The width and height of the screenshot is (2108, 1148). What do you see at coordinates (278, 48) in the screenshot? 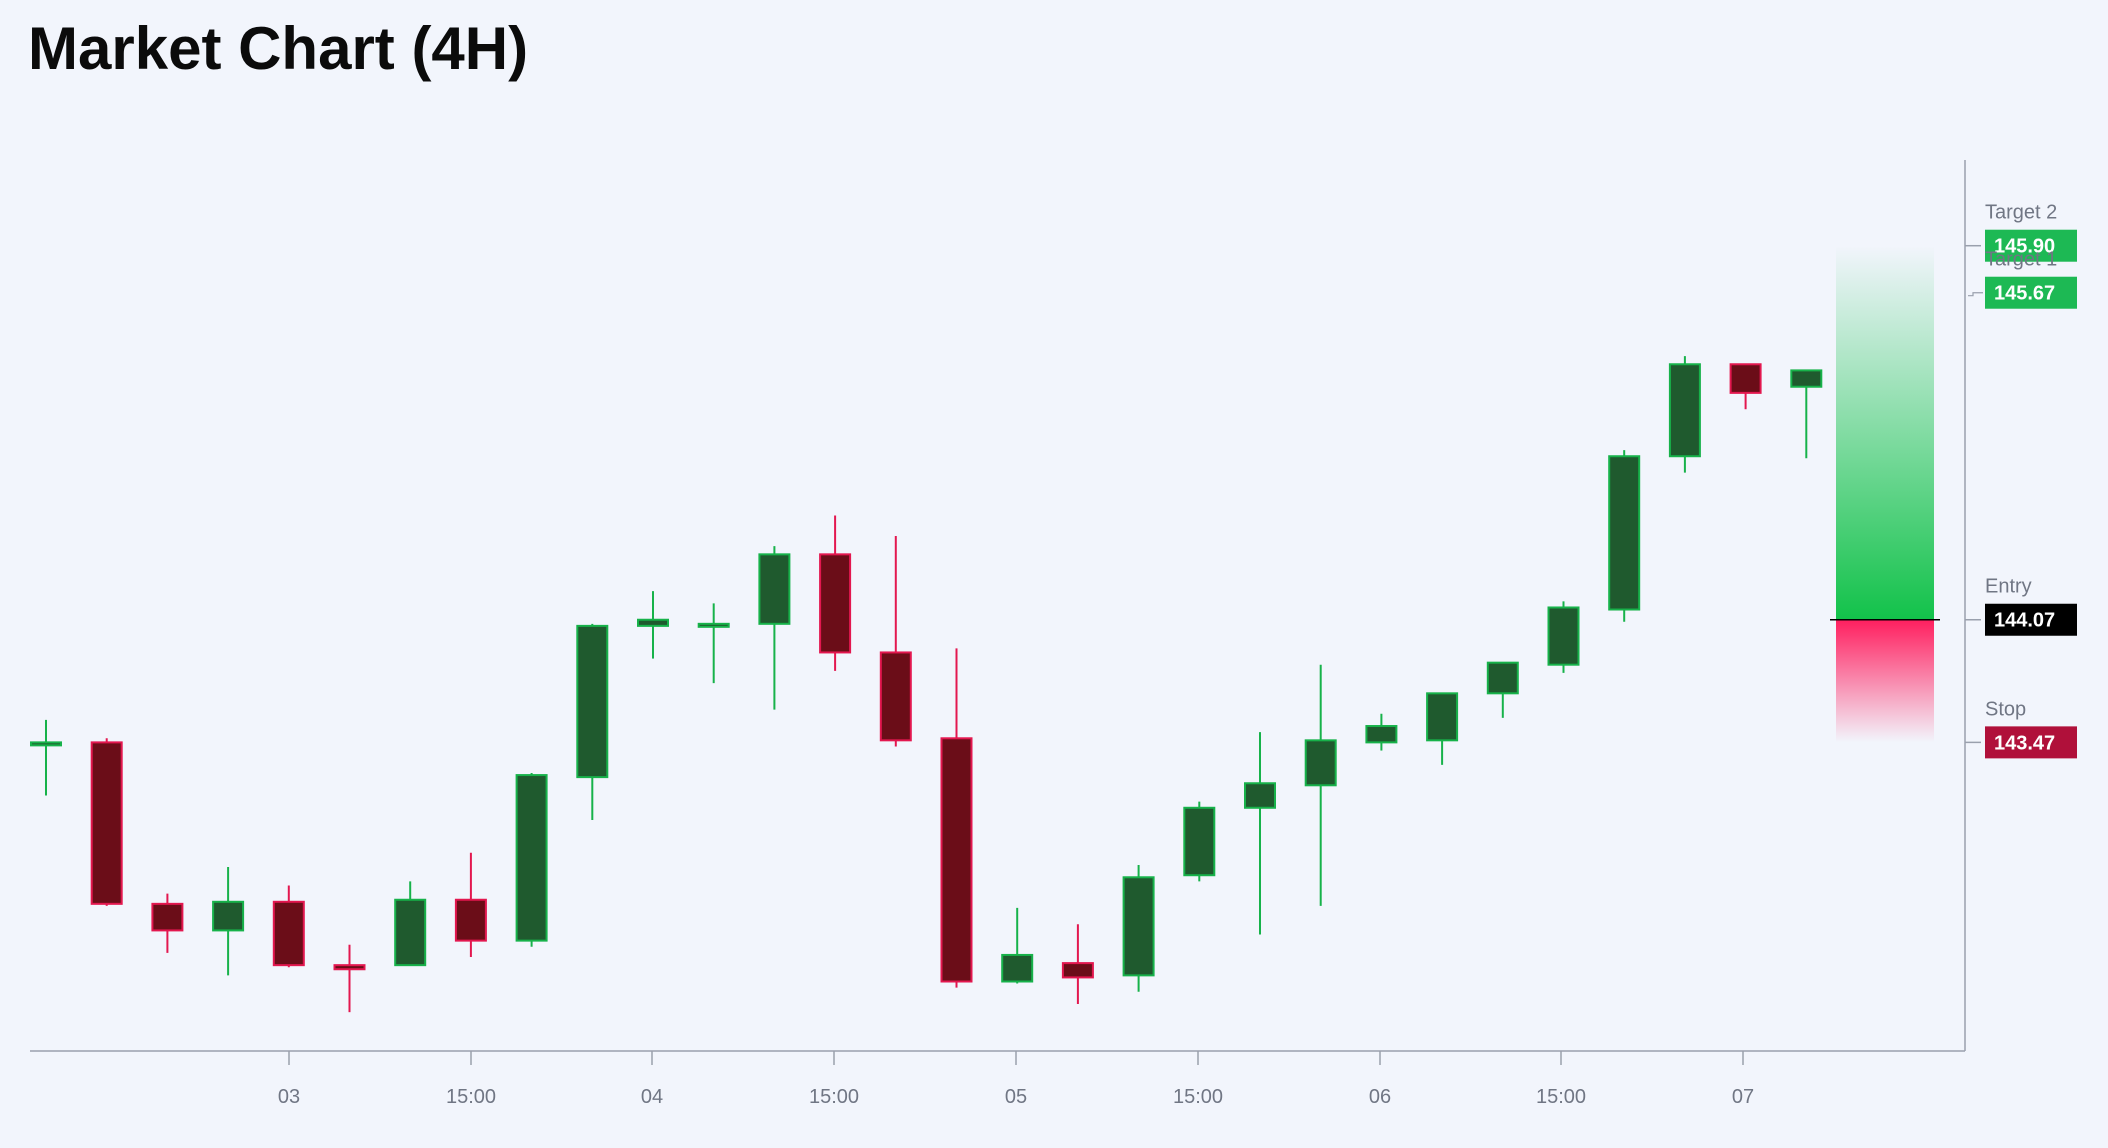
I see `chart-title: Market Chart (4H)` at bounding box center [278, 48].